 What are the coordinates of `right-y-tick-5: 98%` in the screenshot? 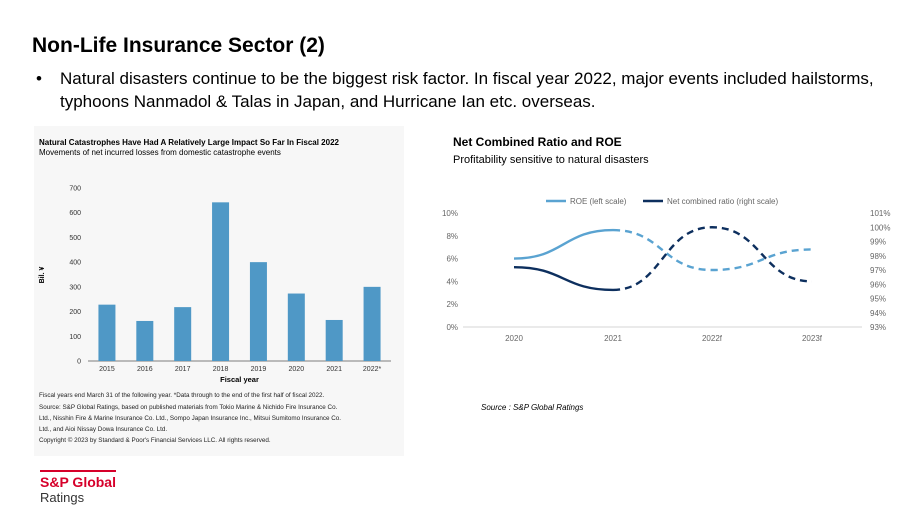 It's located at (878, 256).